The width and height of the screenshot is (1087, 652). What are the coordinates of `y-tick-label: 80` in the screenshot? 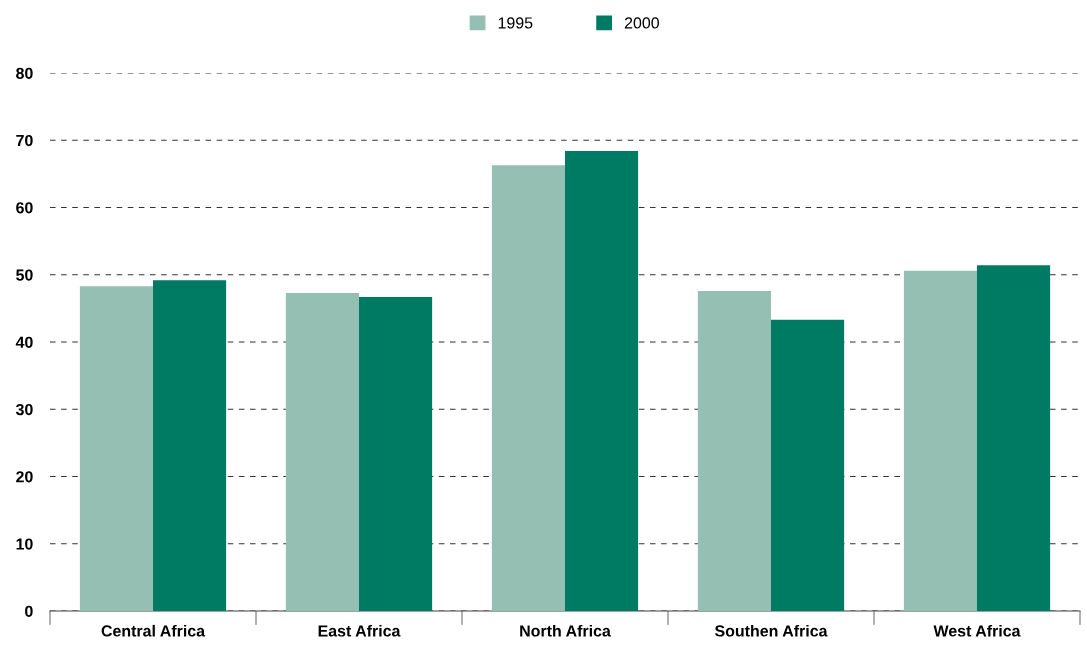 It's located at (24, 73).